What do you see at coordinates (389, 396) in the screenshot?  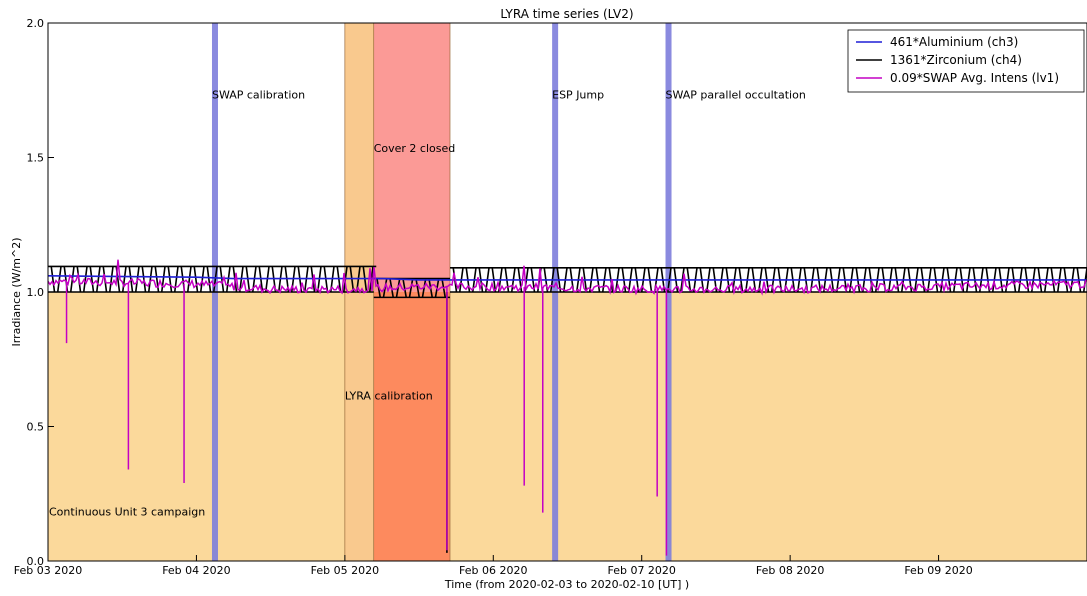 I see `label-lyra-calibration: LYRA calibration` at bounding box center [389, 396].